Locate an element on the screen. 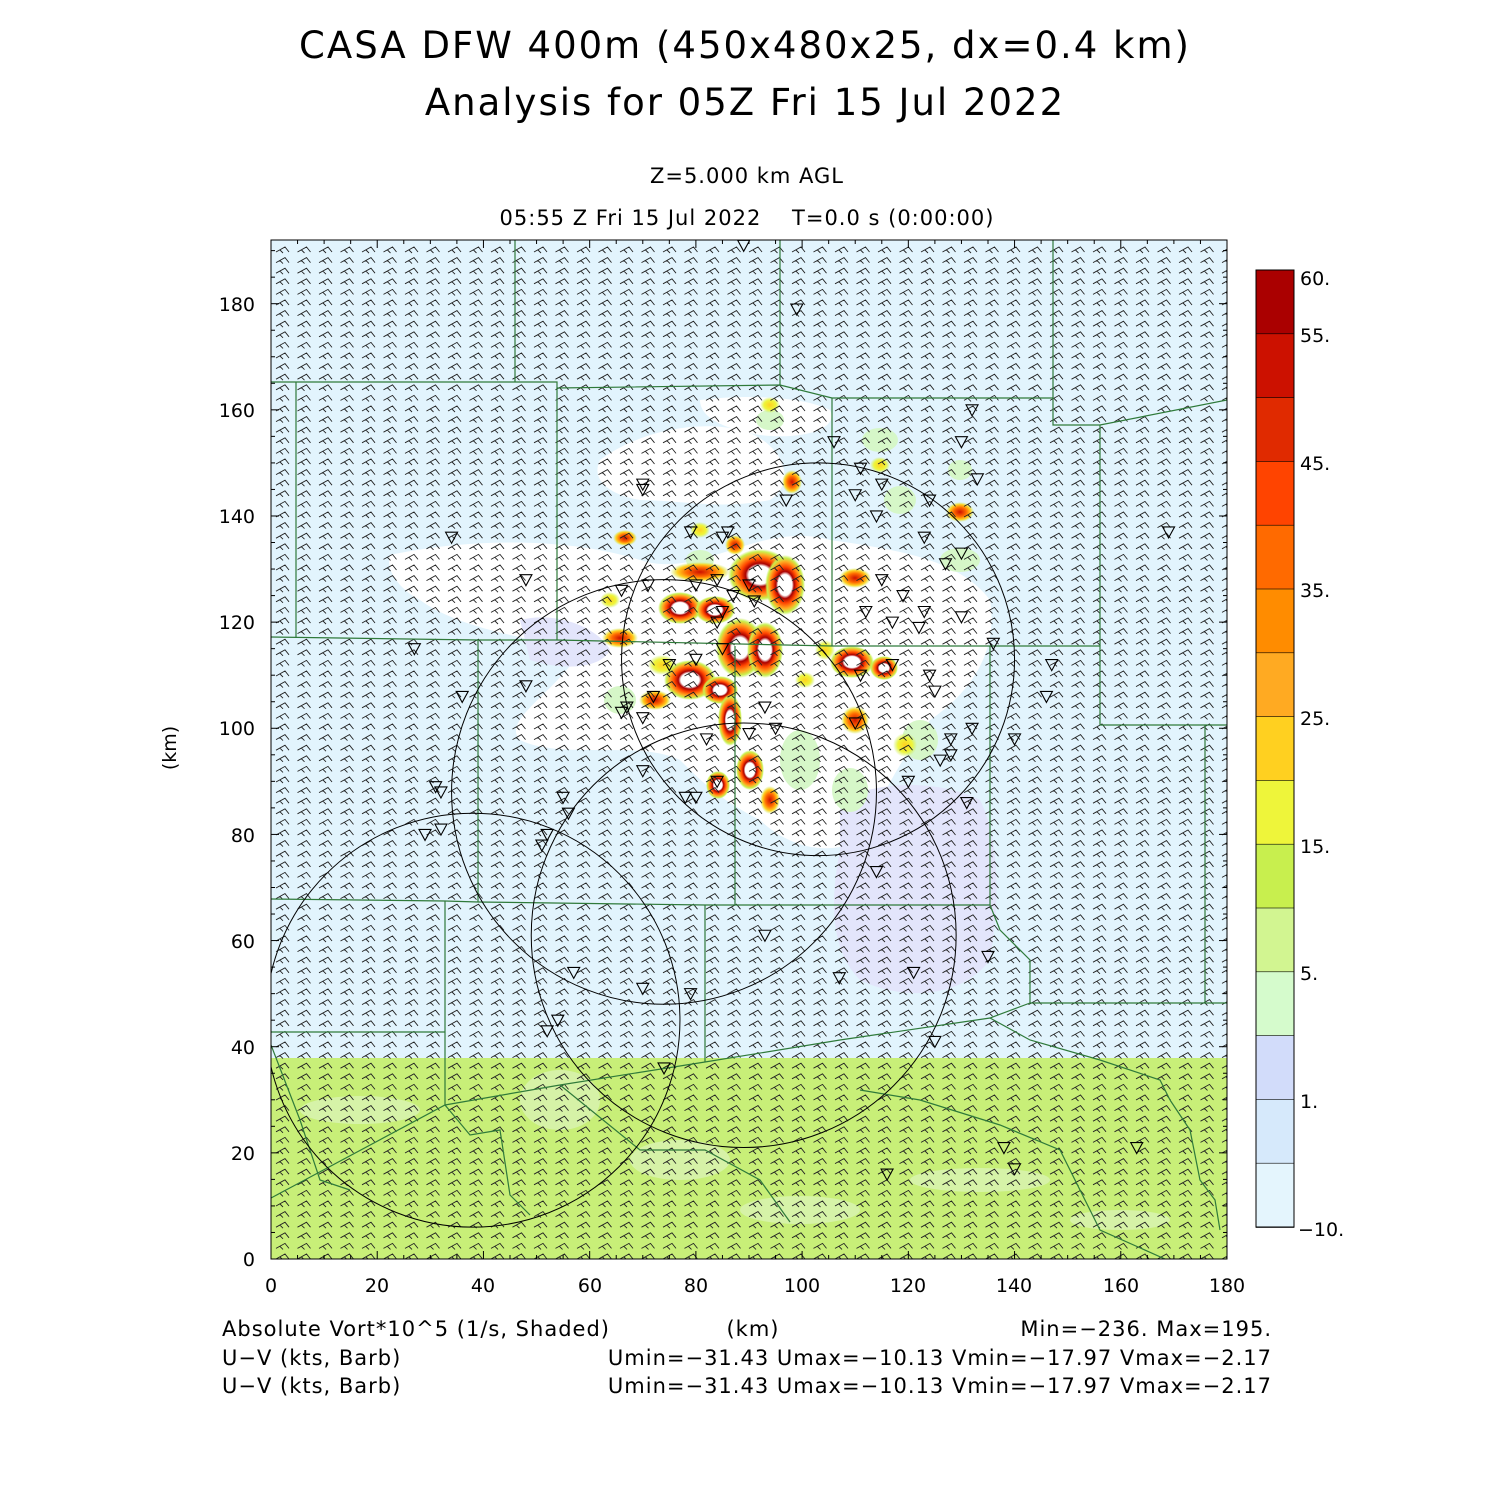 The height and width of the screenshot is (1500, 1500). colorbar: 60. 55. 45. 35. 25. 15. 5. 1. −10. is located at coordinates (1299, 754).